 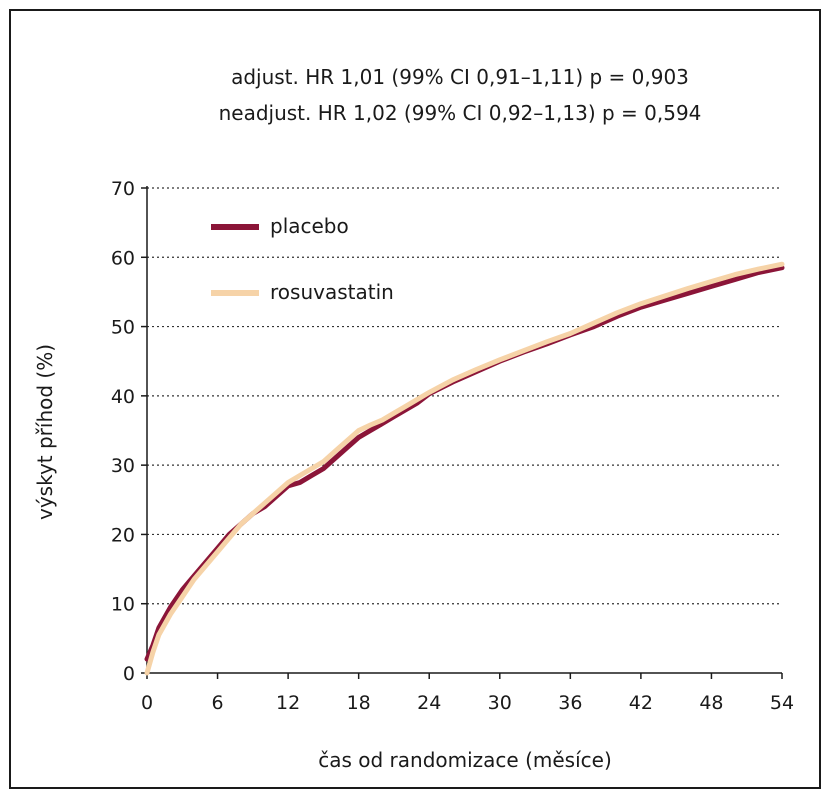 What do you see at coordinates (129, 674) in the screenshot?
I see `y-tick-label-0: 0` at bounding box center [129, 674].